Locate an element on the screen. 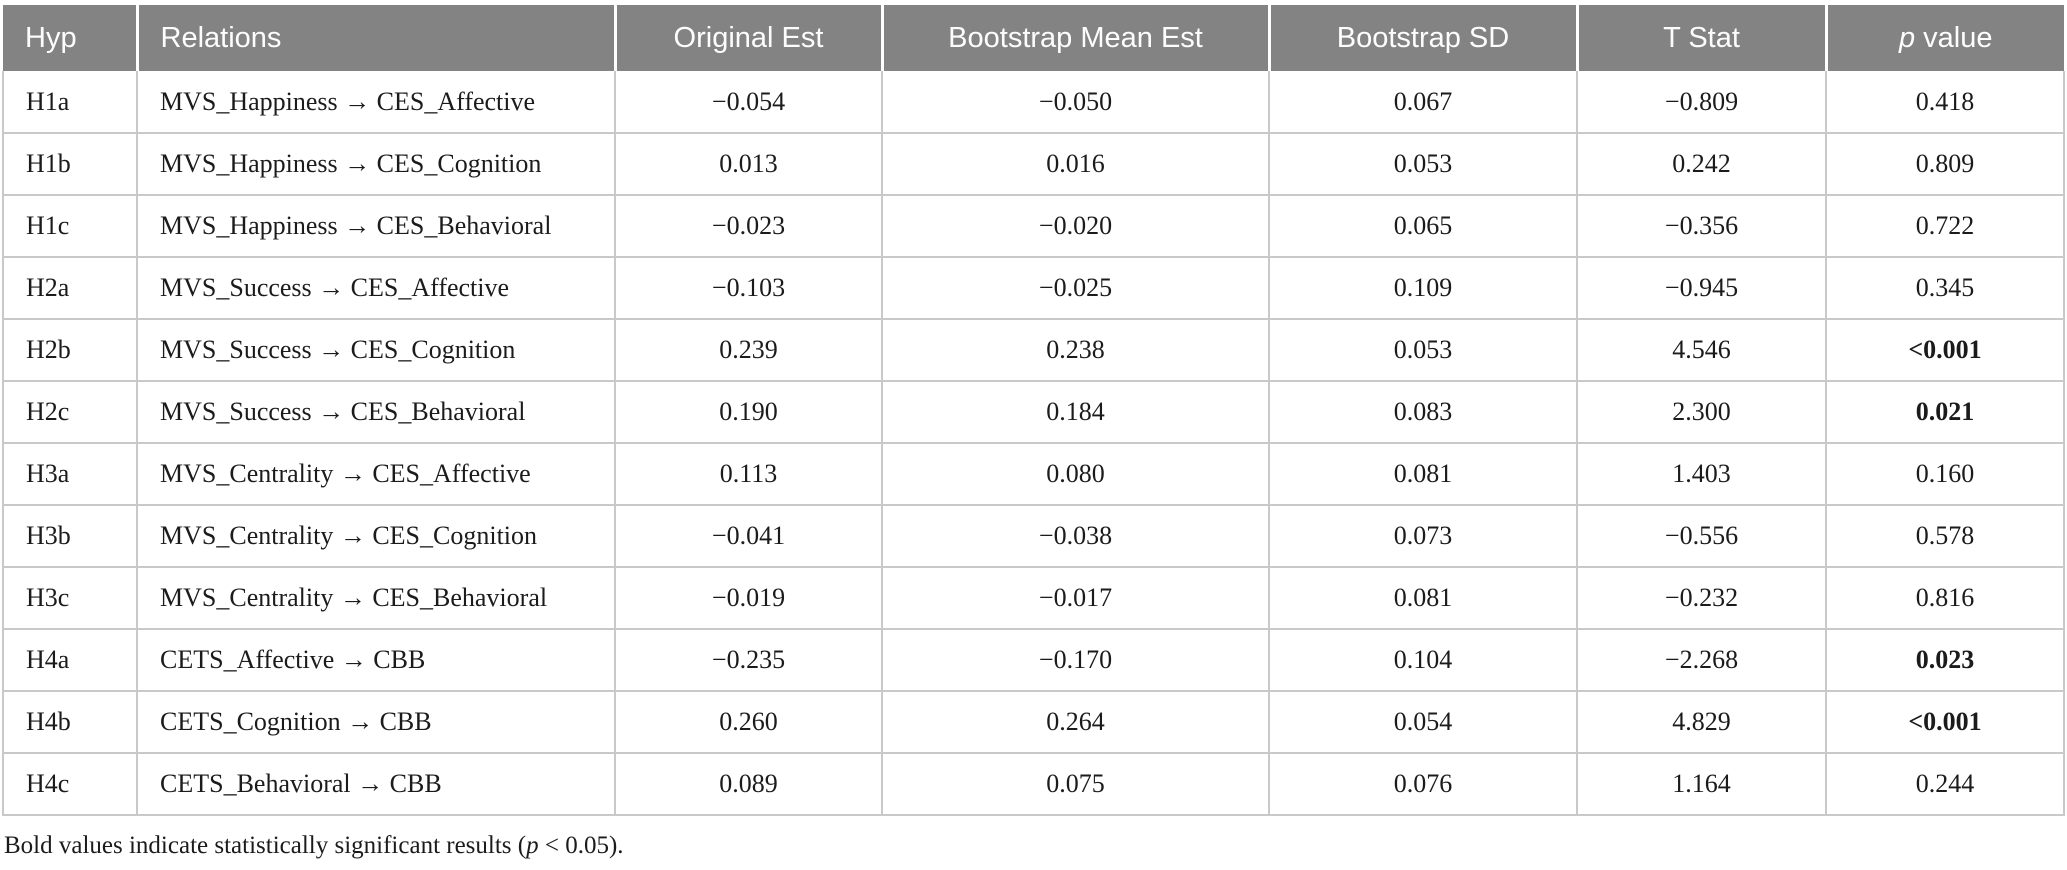 Image resolution: width=2067 pixels, height=870 pixels. cell-t-stat: 4.546 is located at coordinates (1701, 350).